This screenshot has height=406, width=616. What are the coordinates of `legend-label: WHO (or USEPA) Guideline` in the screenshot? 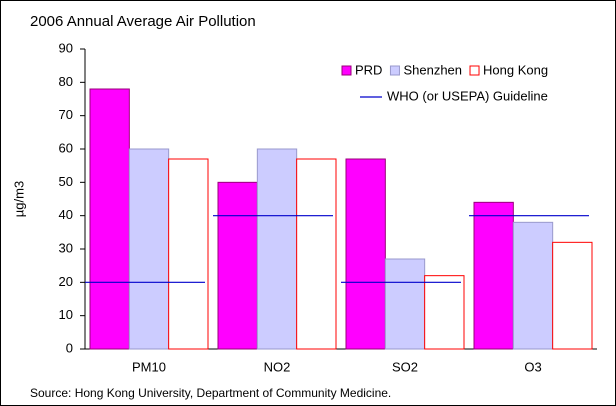 It's located at (467, 95).